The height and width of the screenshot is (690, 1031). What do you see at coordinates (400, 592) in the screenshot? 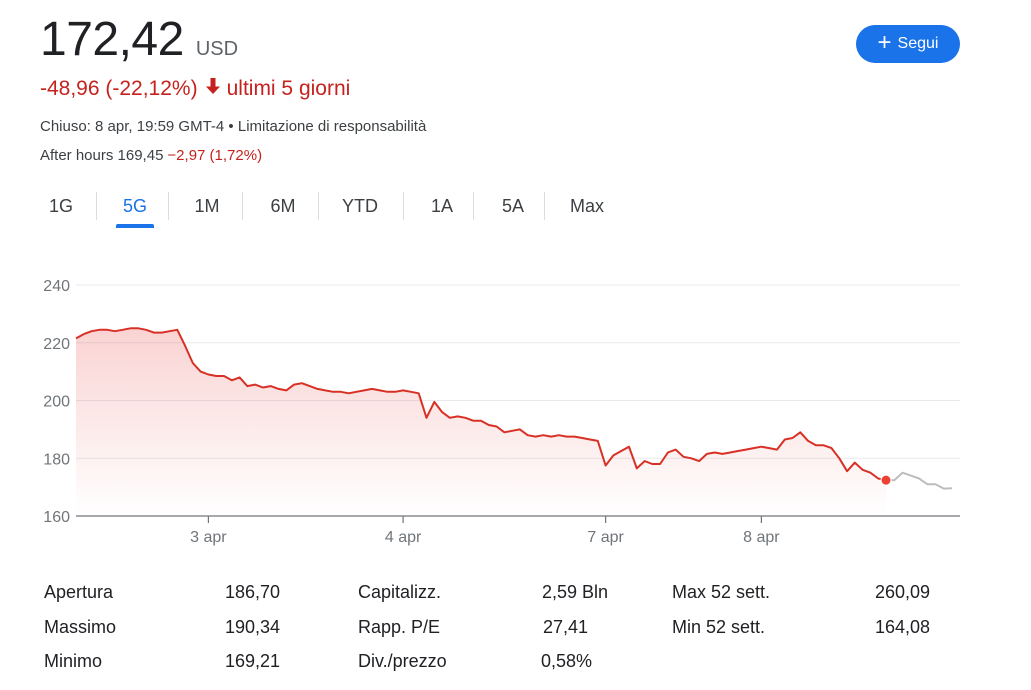
I see `stat-label-capitalizz: Capitalizz.` at bounding box center [400, 592].